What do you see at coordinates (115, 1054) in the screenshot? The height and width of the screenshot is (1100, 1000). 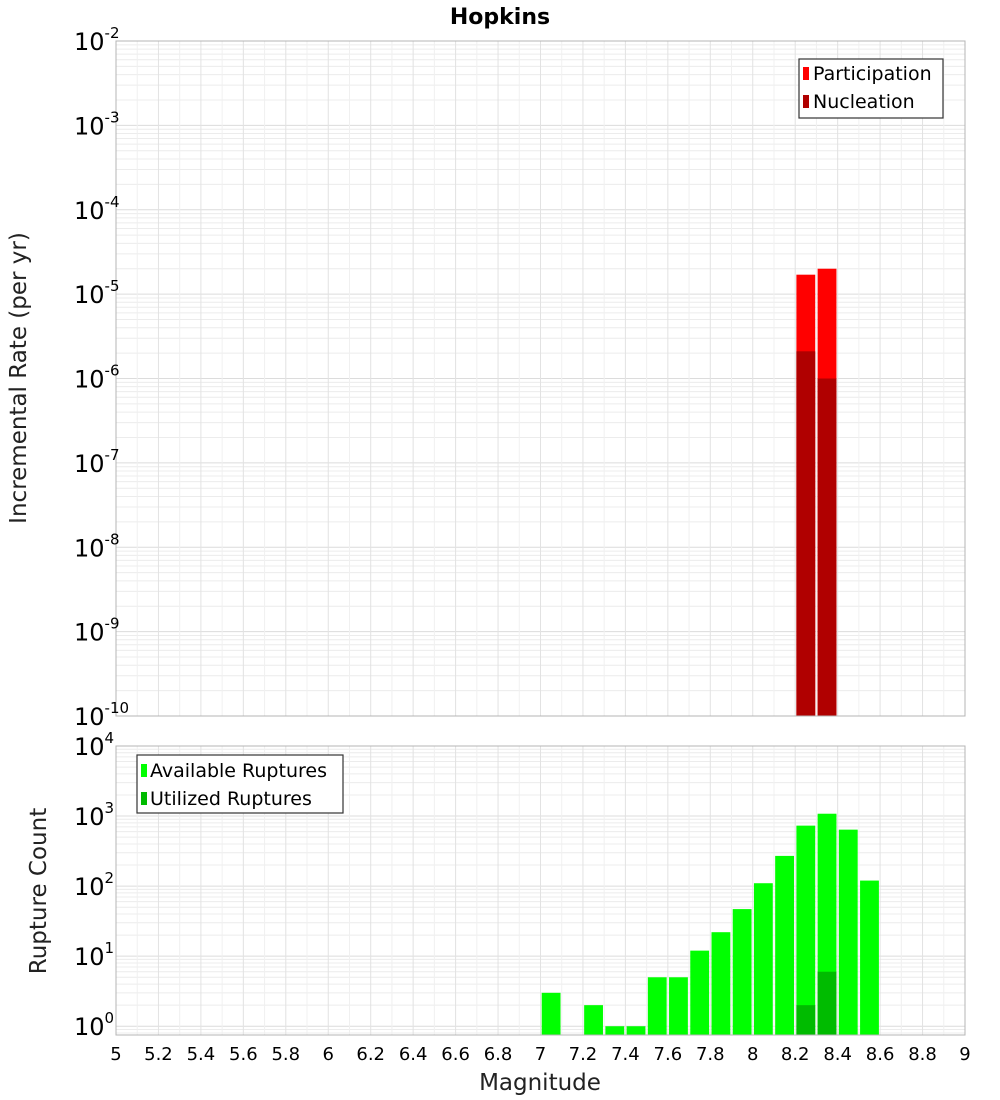 I see `x-tick-label: 5` at bounding box center [115, 1054].